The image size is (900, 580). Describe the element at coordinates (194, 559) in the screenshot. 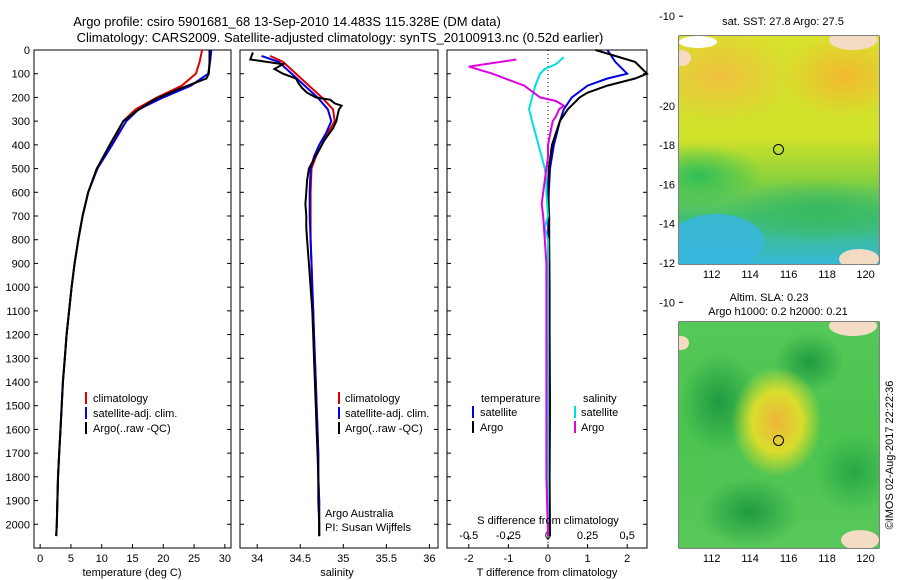

I see `x-tick-label: 25` at that location.